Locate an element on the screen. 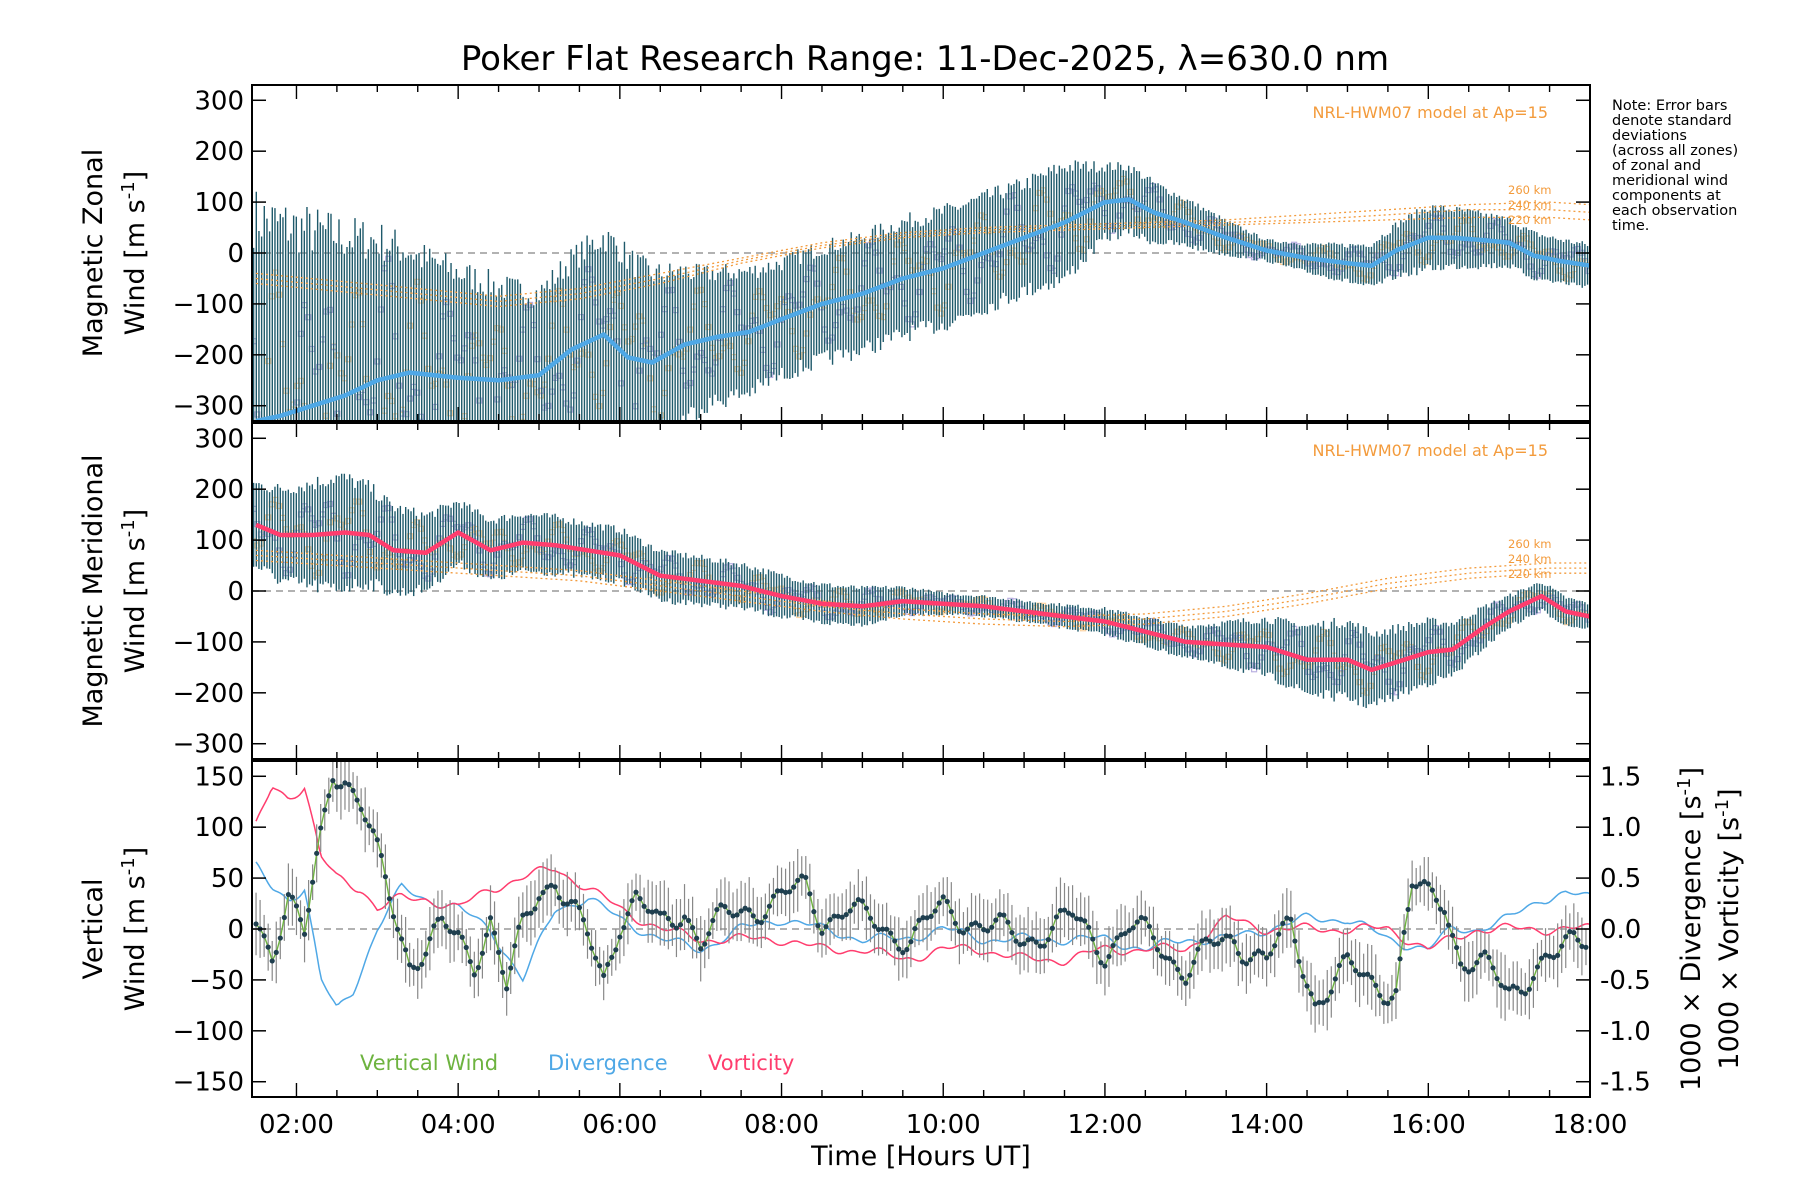 This screenshot has width=1800, height=1200. divergence-ylabel-text: 1000 × Divergence [s-1] is located at coordinates (1690, 929).